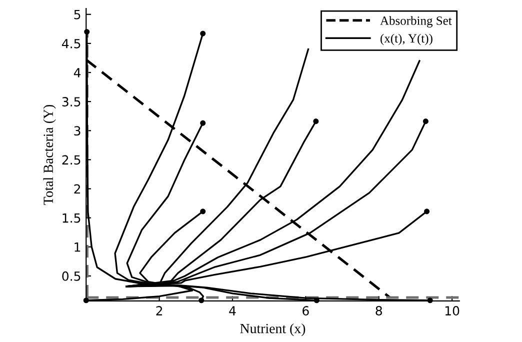  Describe the element at coordinates (71, 276) in the screenshot. I see `y-tick-label: 0.5` at that location.